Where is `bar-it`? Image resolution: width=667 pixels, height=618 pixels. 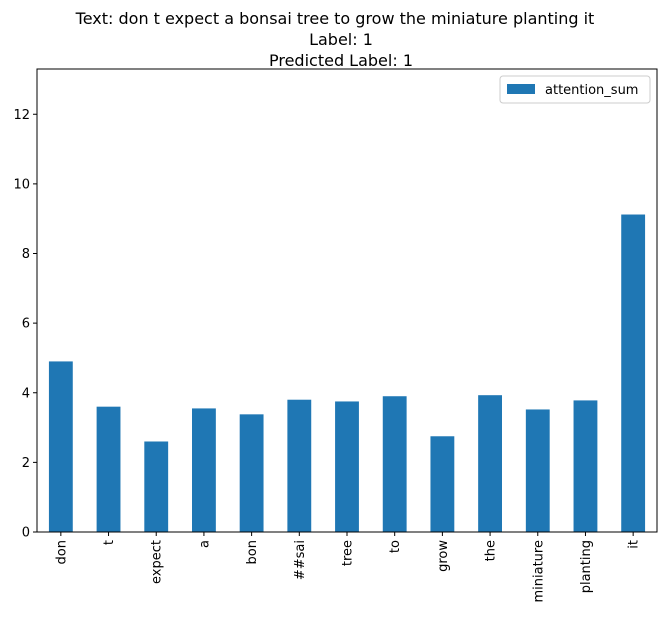
bar-it is located at coordinates (633, 373).